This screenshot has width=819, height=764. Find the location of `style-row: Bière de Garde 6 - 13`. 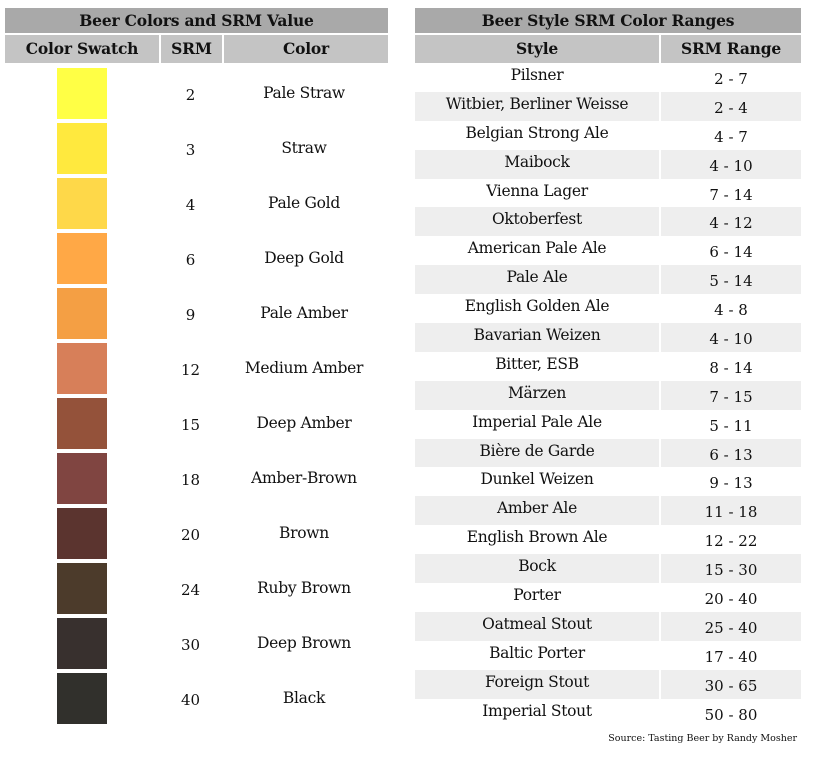

style-row: Bière de Garde 6 - 13 is located at coordinates (608, 453).